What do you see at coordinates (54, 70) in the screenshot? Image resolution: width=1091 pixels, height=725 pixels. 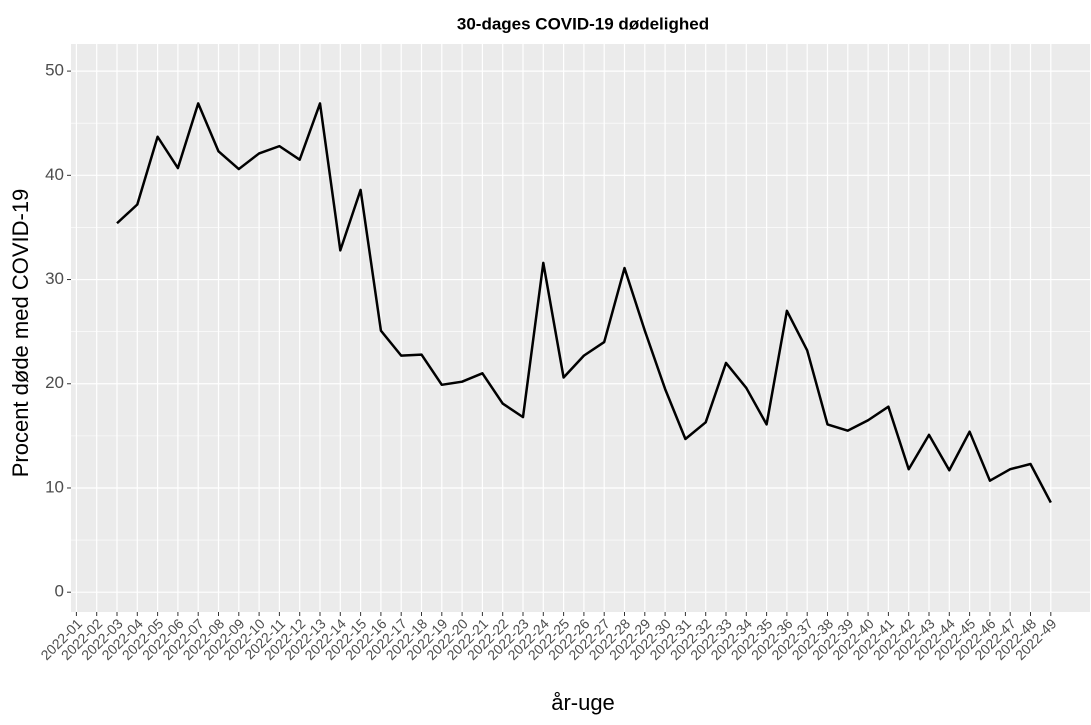 I see `y-tick-label: 50` at bounding box center [54, 70].